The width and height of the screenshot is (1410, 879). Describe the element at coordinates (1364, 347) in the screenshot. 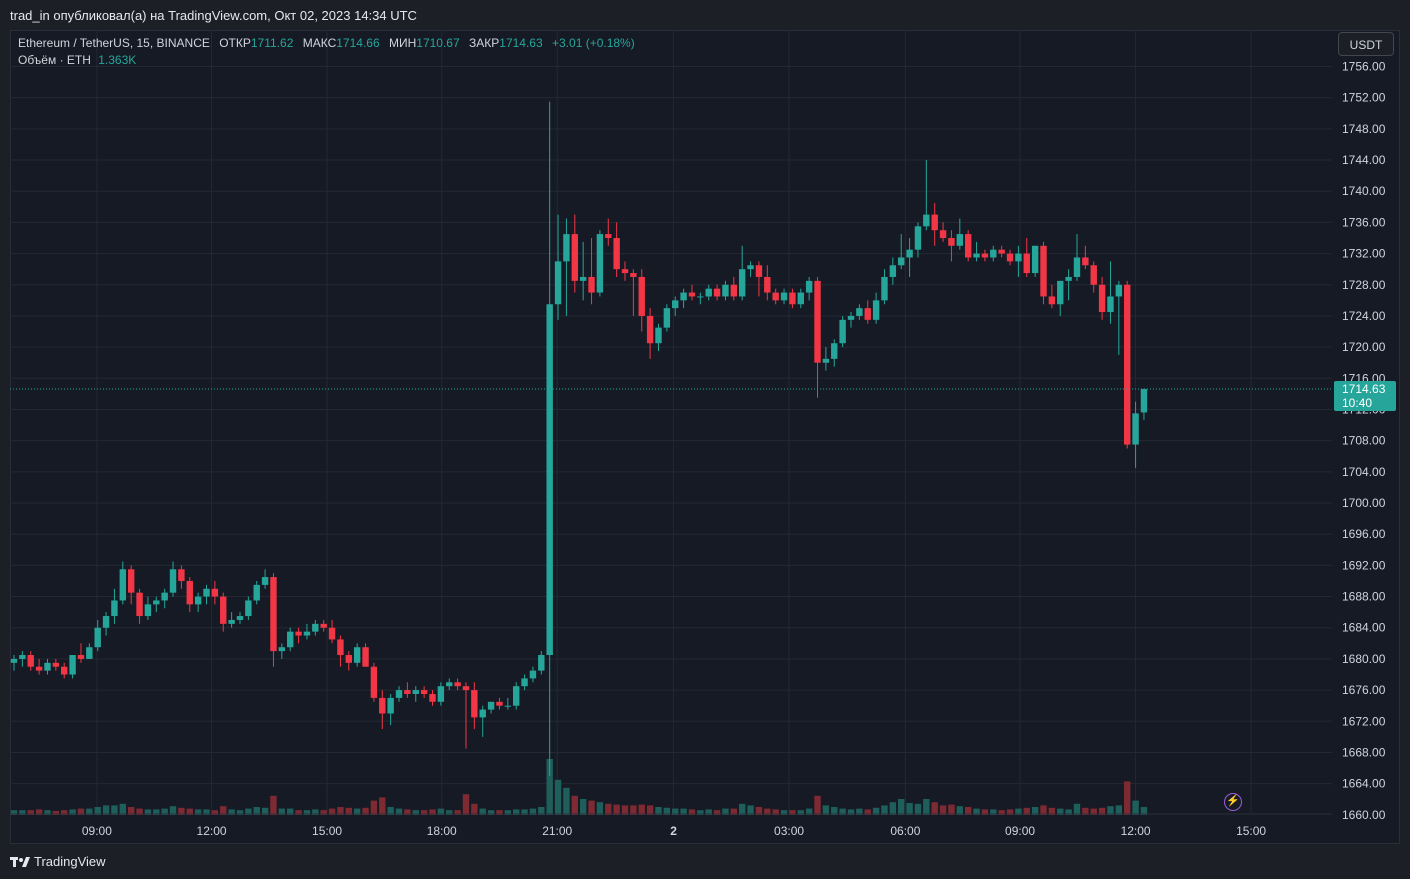

I see `price-tick-label: 1720.00` at that location.